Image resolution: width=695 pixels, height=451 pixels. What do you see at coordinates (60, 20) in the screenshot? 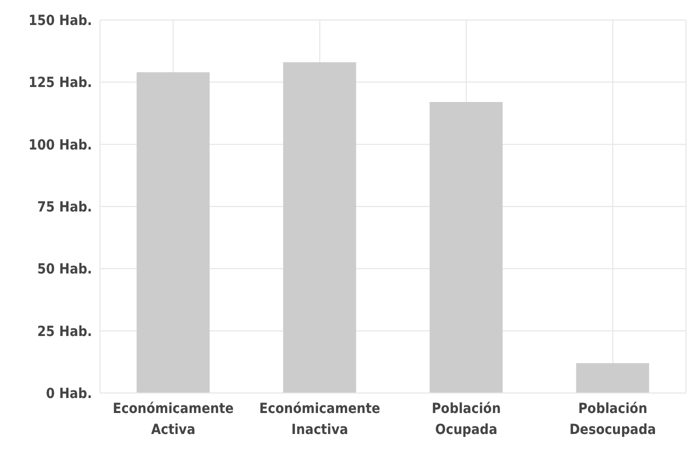
I see `y-tick-label: 150 Hab.` at bounding box center [60, 20].